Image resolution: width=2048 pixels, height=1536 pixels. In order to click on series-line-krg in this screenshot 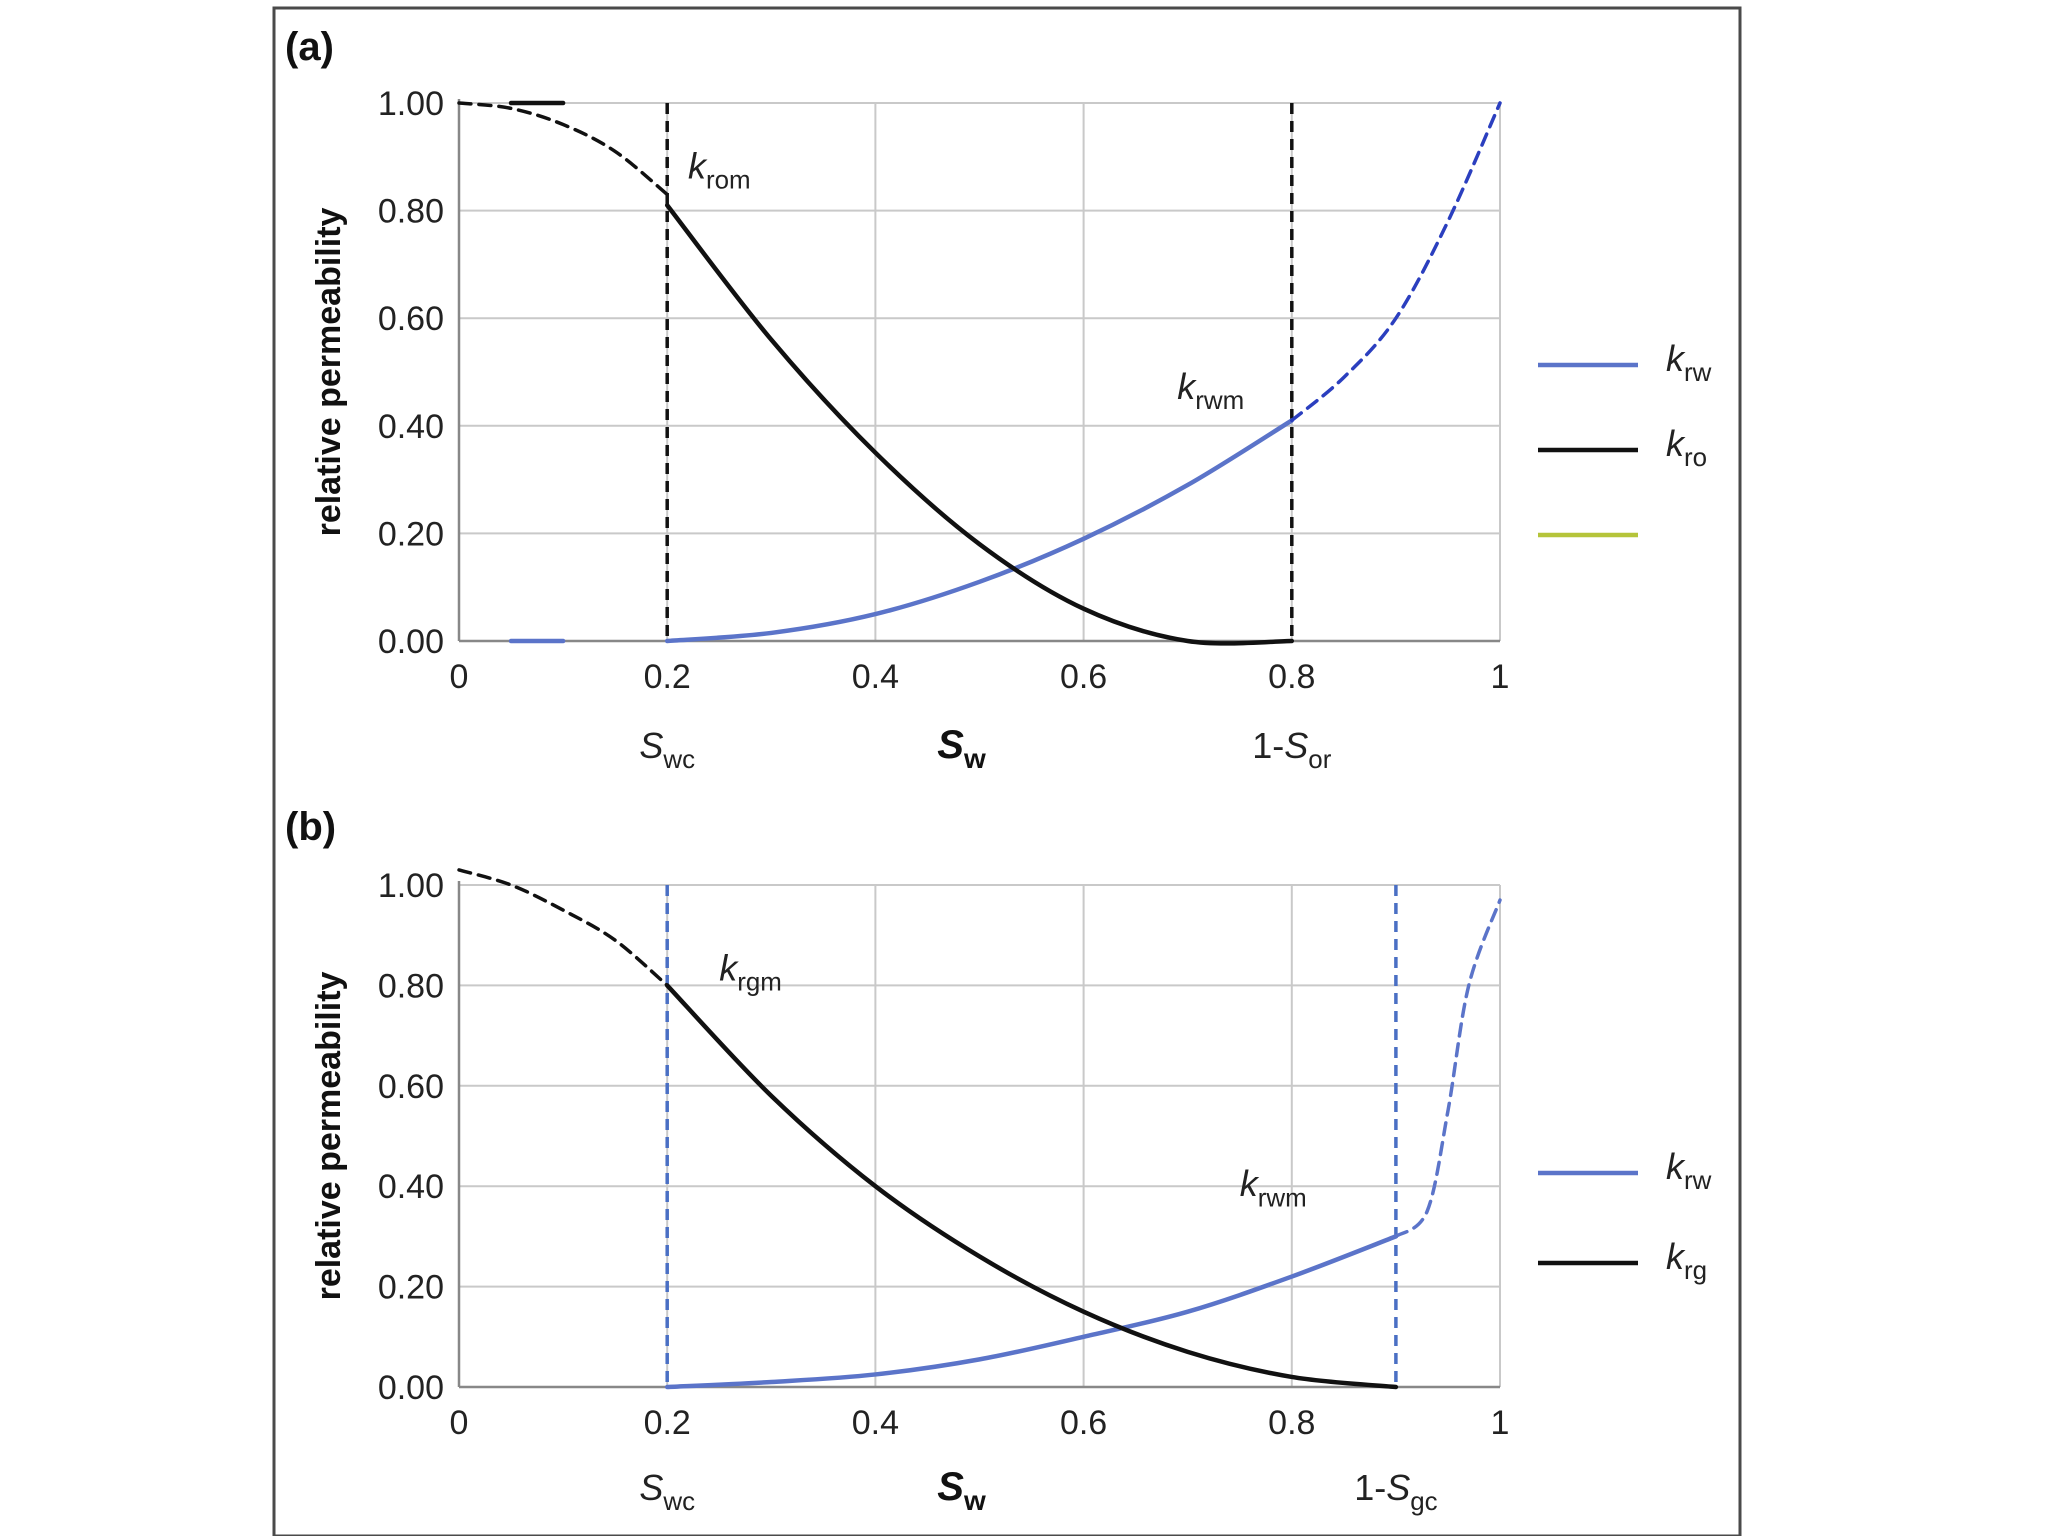, I will do `click(1031, 1186)`.